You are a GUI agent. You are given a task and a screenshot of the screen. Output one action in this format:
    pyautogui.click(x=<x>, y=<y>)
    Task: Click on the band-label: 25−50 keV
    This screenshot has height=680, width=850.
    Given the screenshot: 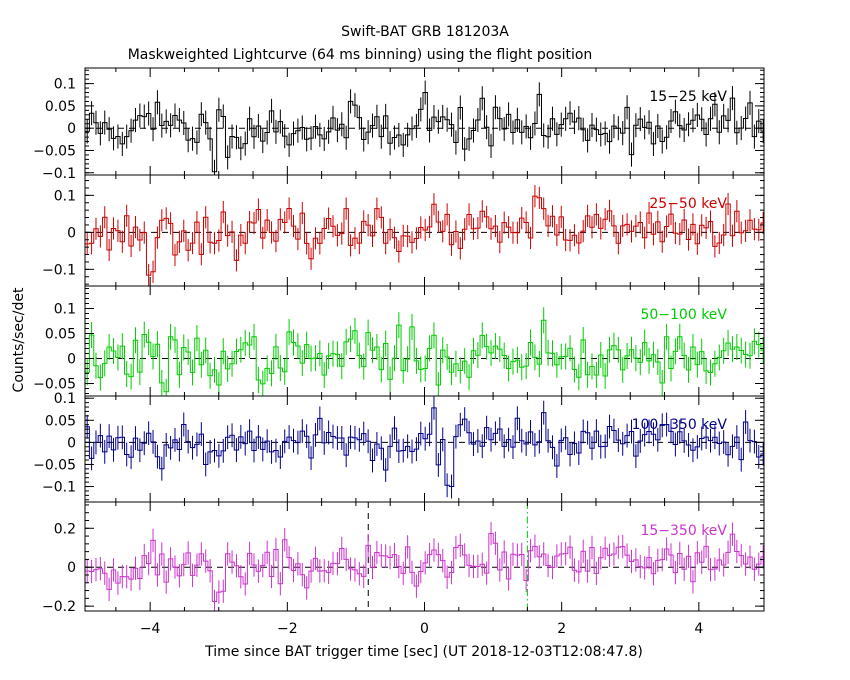 What is the action you would take?
    pyautogui.click(x=688, y=204)
    